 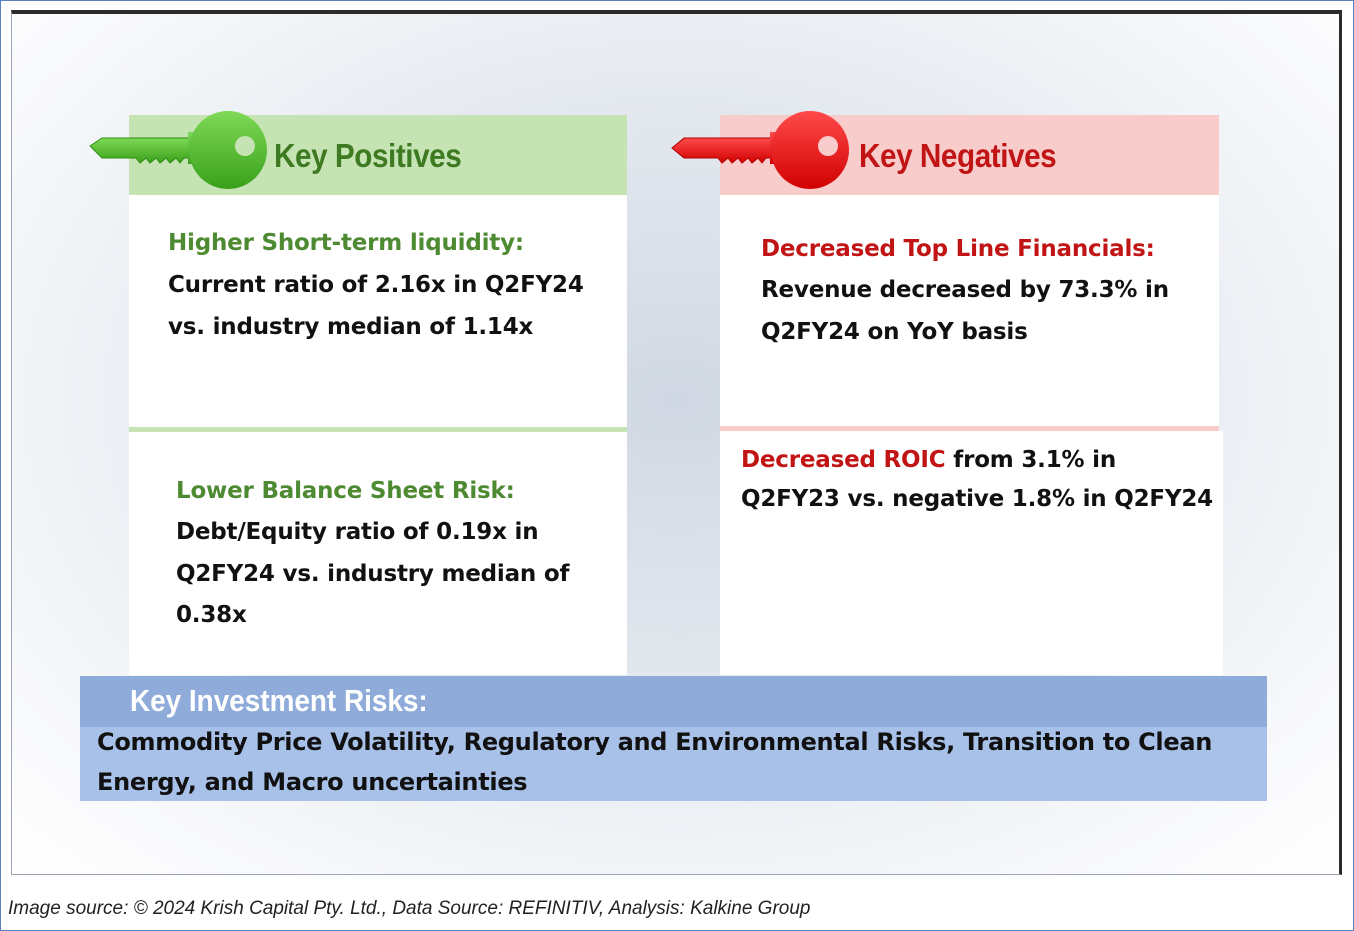 What do you see at coordinates (969, 310) in the screenshot?
I see `negative-card-top-line` at bounding box center [969, 310].